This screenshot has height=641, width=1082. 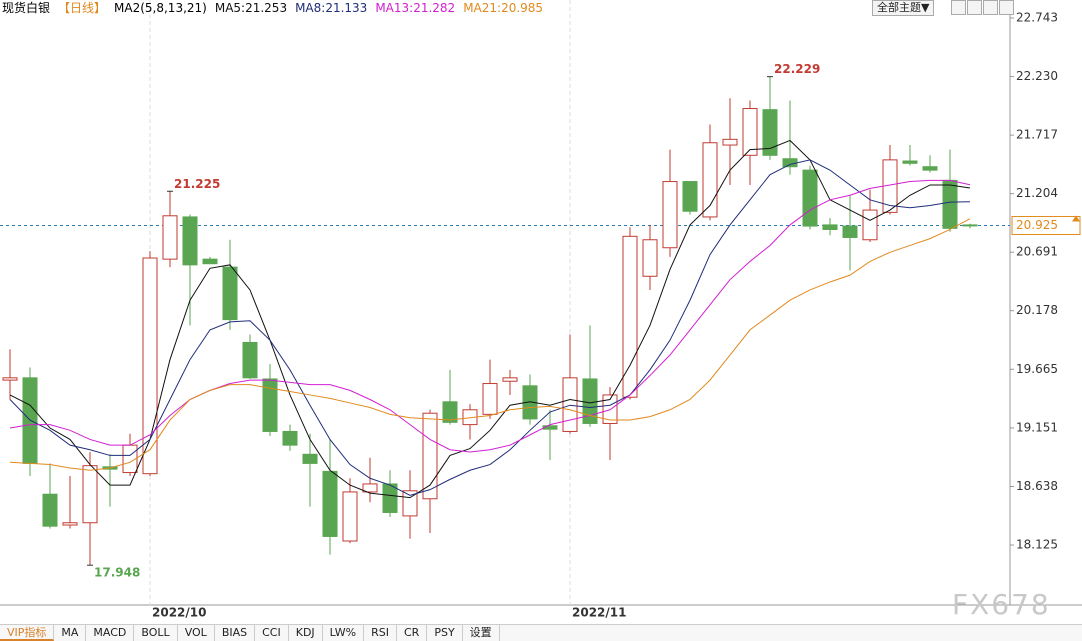 What do you see at coordinates (27, 633) in the screenshot?
I see `tab: VIP指标` at bounding box center [27, 633].